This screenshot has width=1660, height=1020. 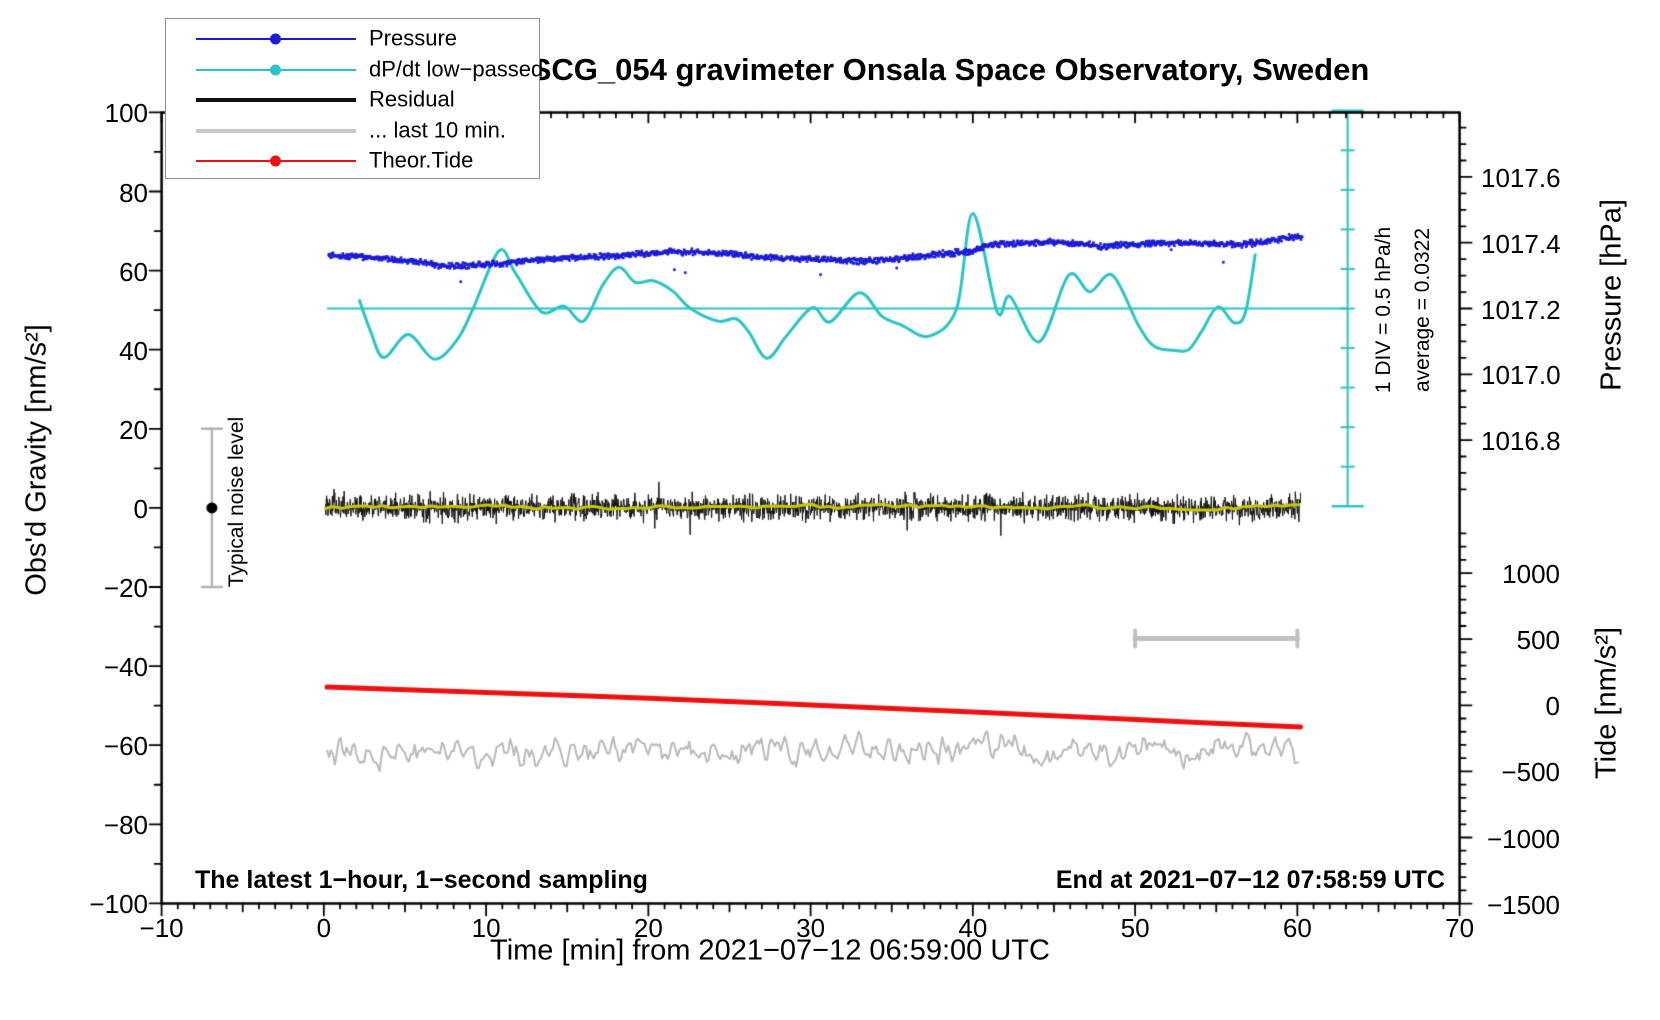 I want to click on gravity-tick-label: 60, so click(x=133, y=271).